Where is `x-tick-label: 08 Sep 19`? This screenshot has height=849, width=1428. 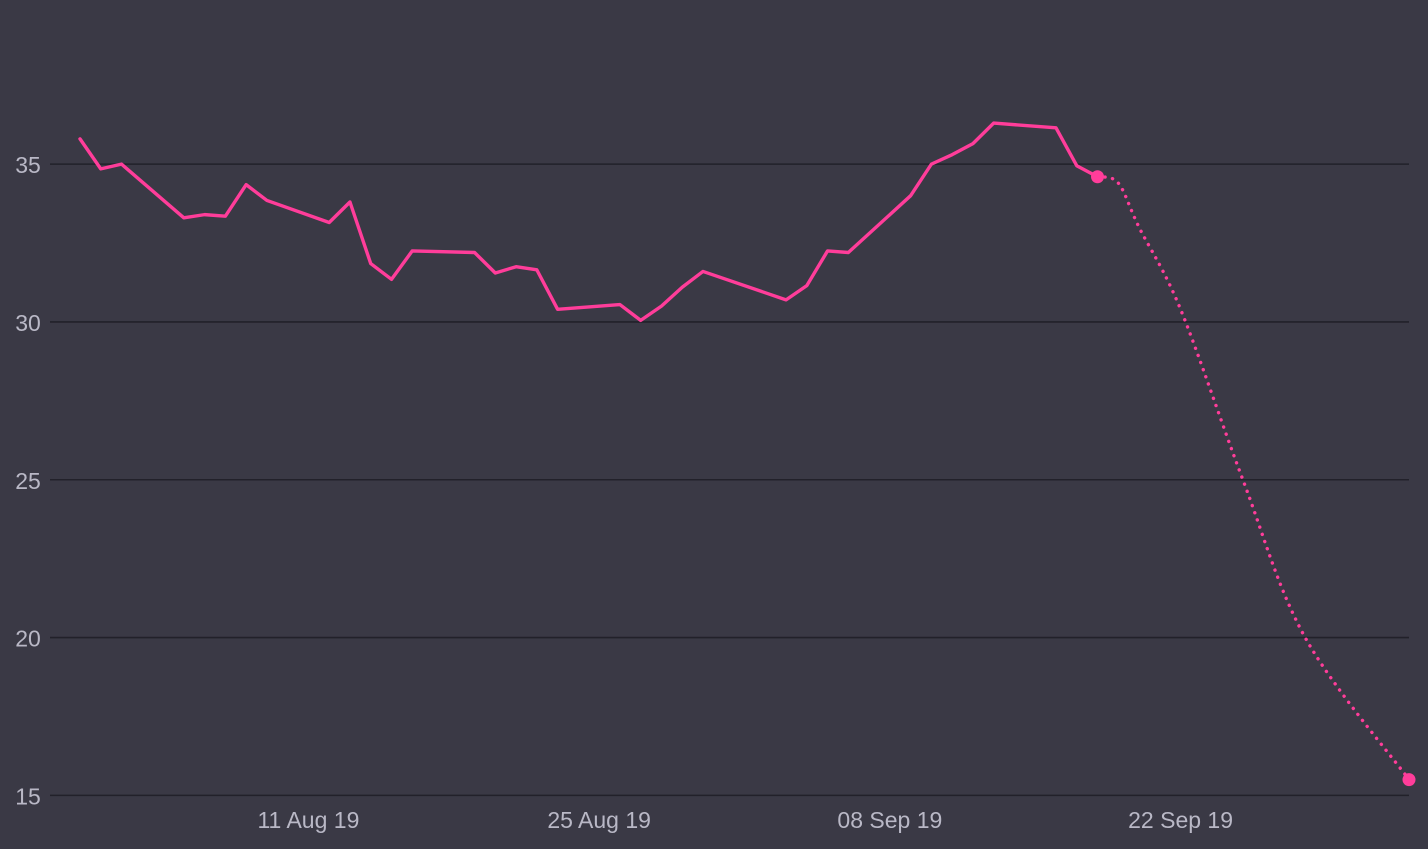
x-tick-label: 08 Sep 19 is located at coordinates (889, 820).